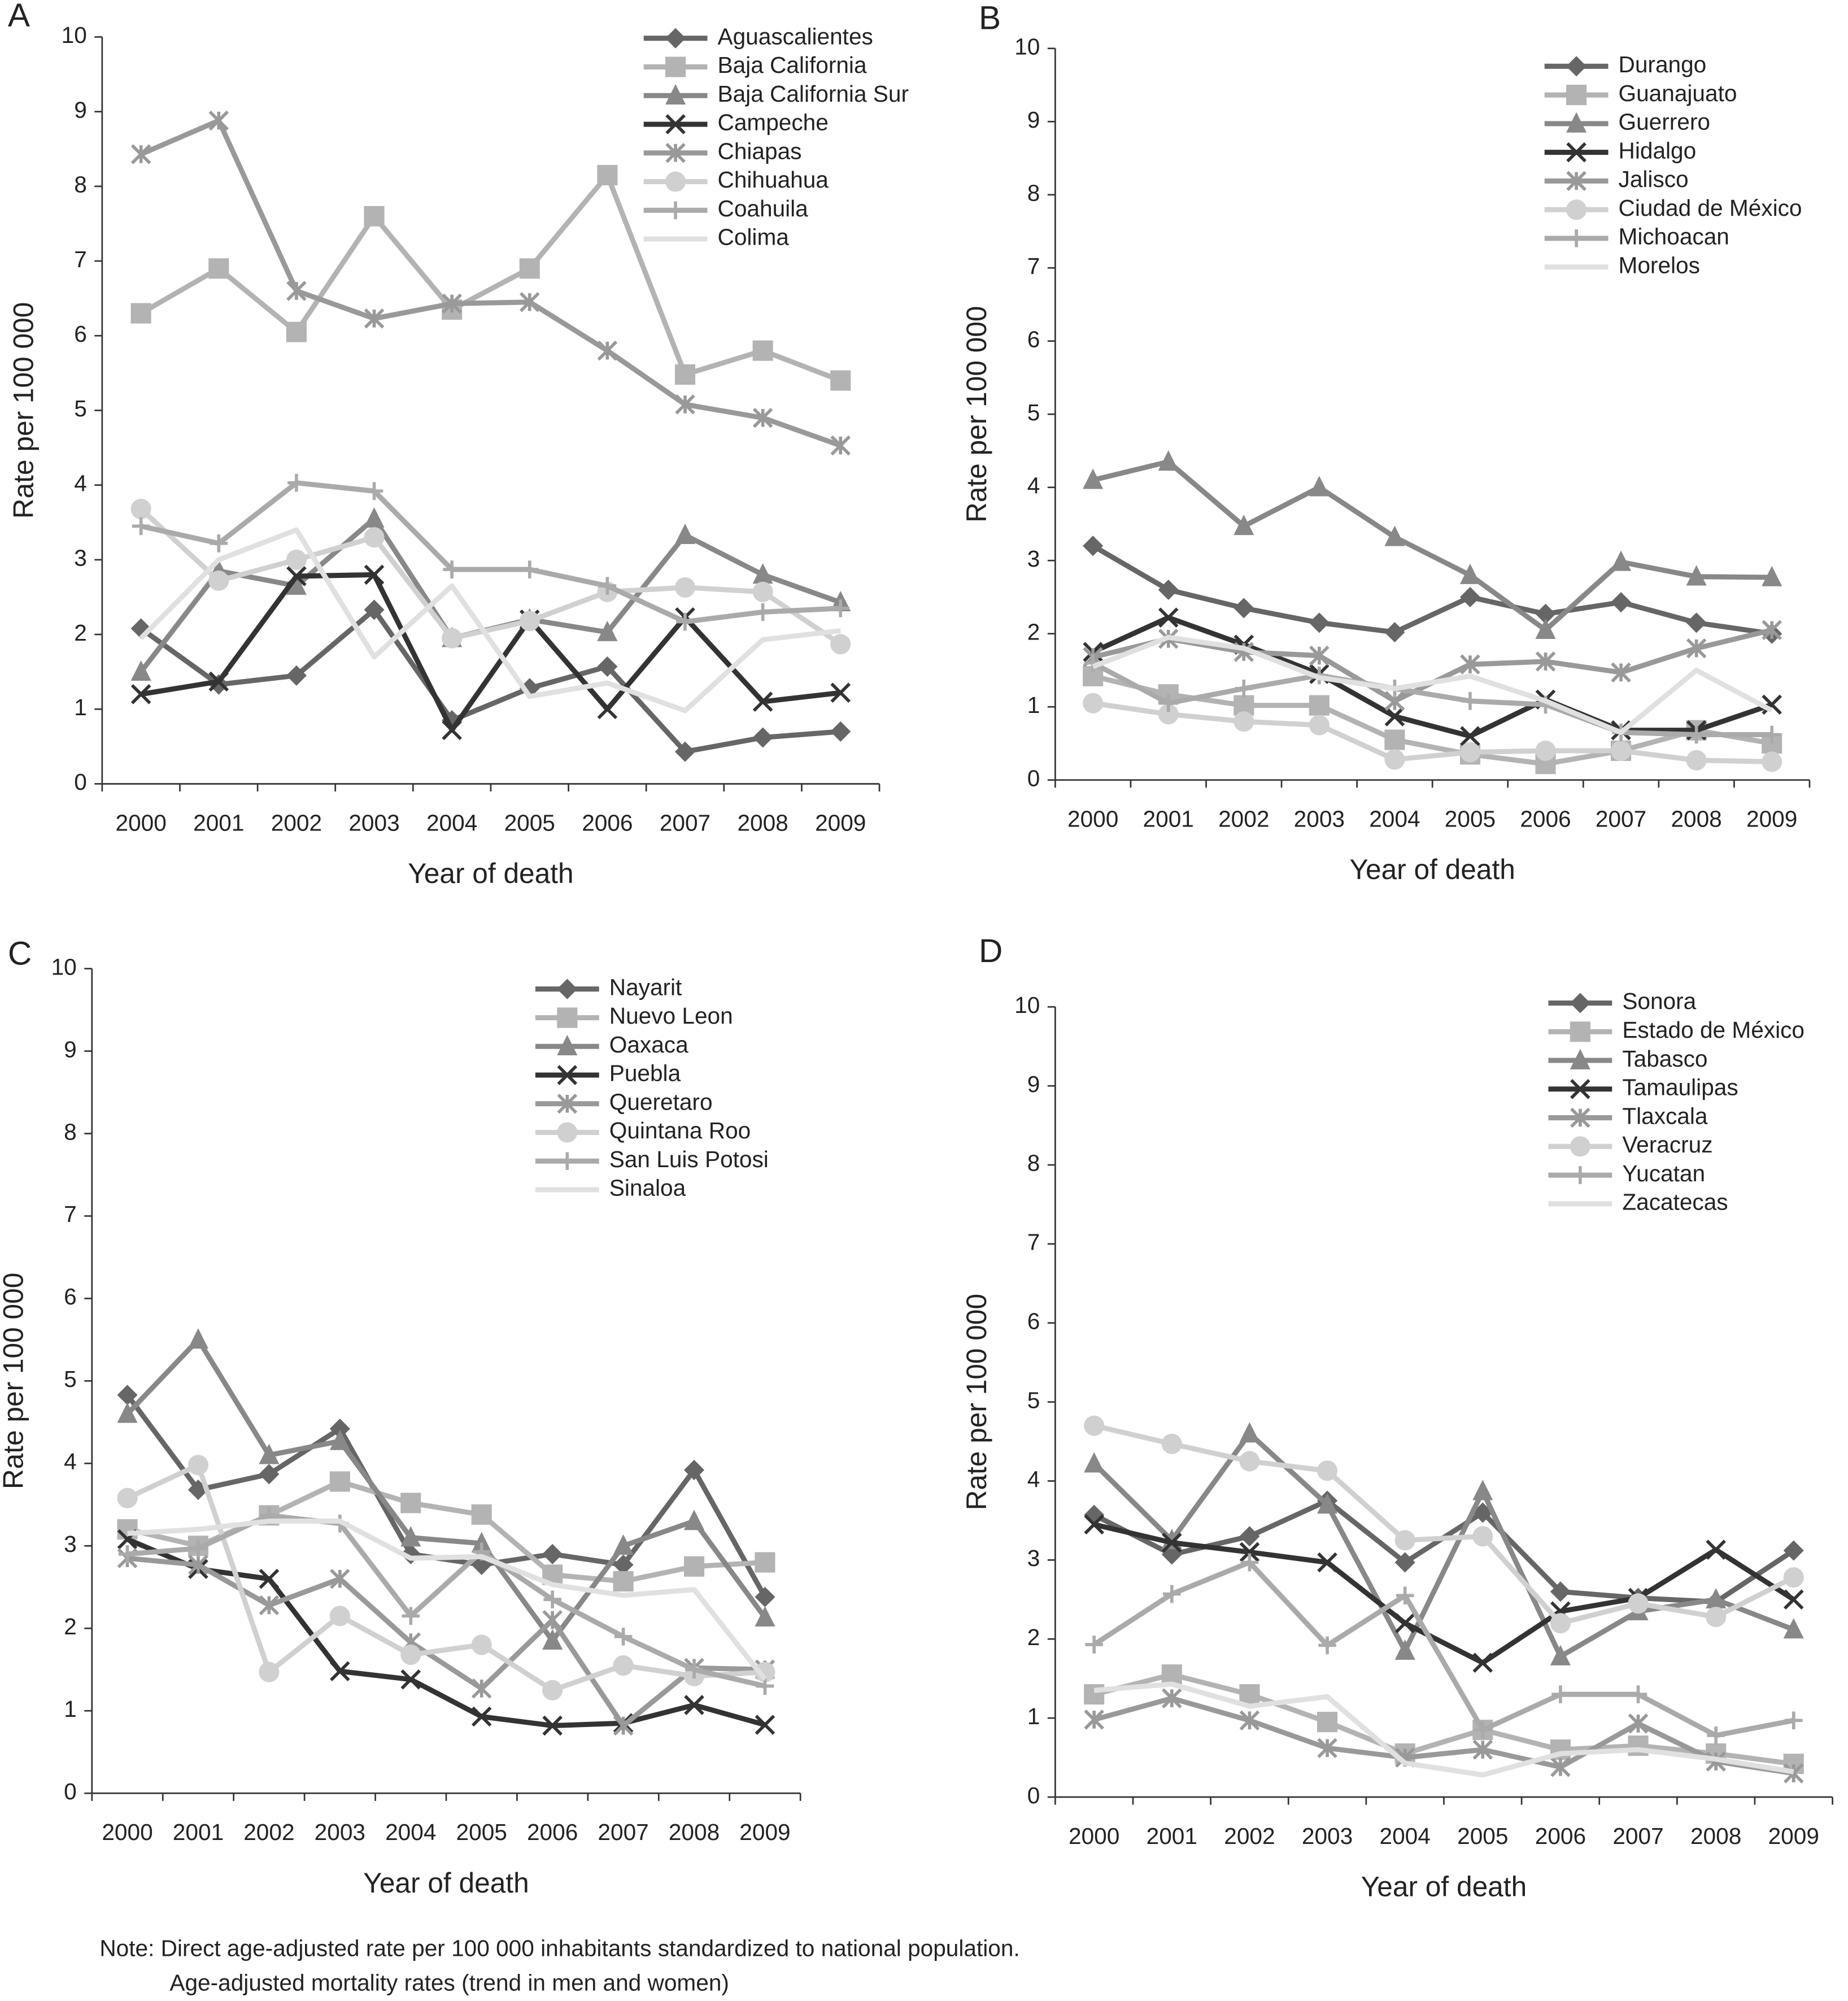  Describe the element at coordinates (1659, 265) in the screenshot. I see `legend-label: Morelos` at that location.